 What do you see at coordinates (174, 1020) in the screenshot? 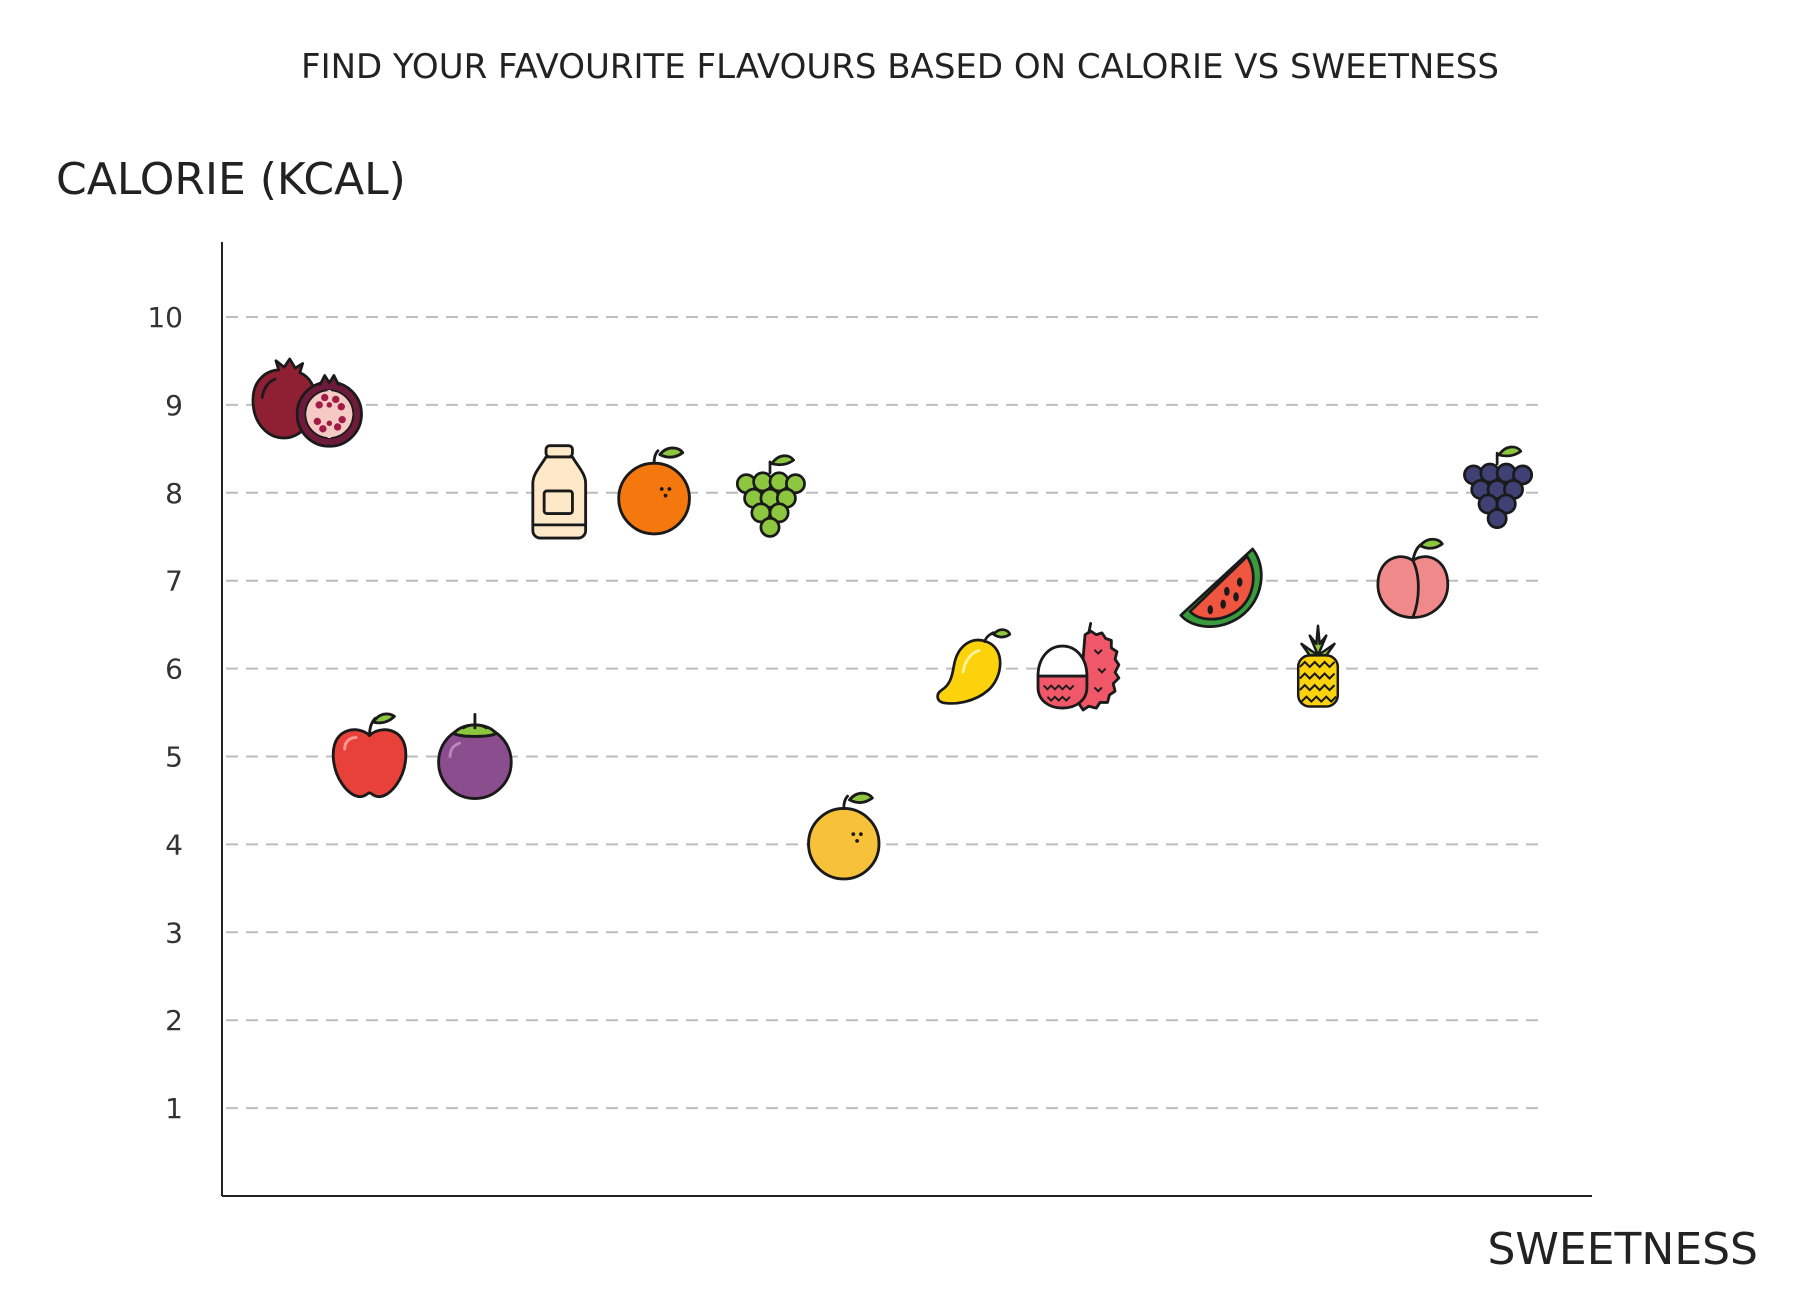
I see `y-tick-label: 2` at bounding box center [174, 1020].